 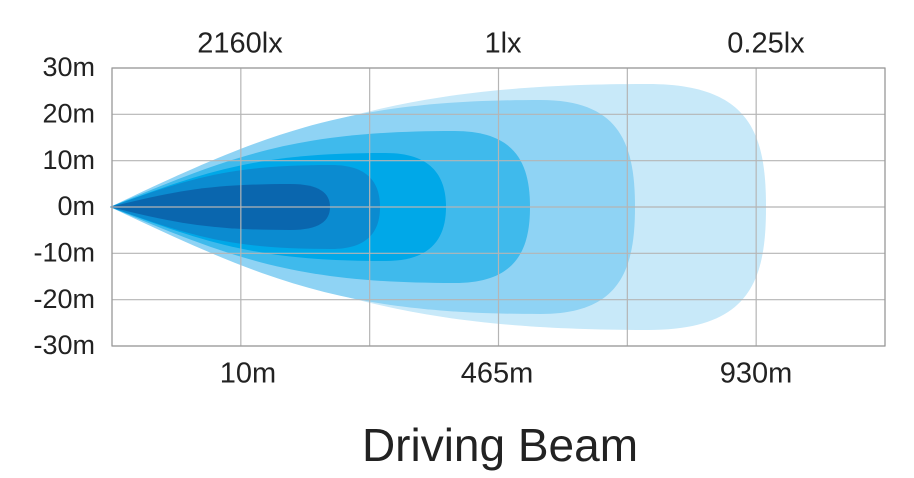 I want to click on bottom-label: 10m, so click(x=248, y=374).